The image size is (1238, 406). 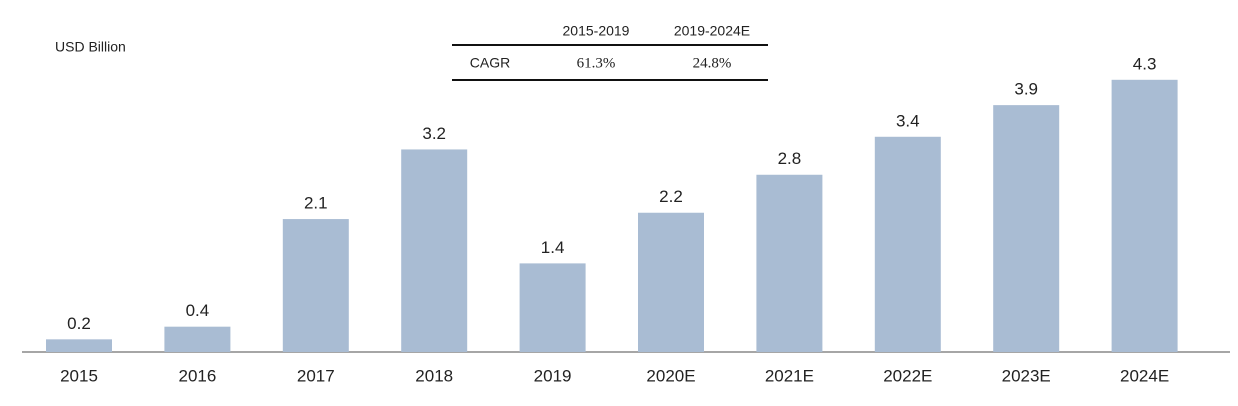 I want to click on table-cell: 24.8%, so click(x=712, y=63).